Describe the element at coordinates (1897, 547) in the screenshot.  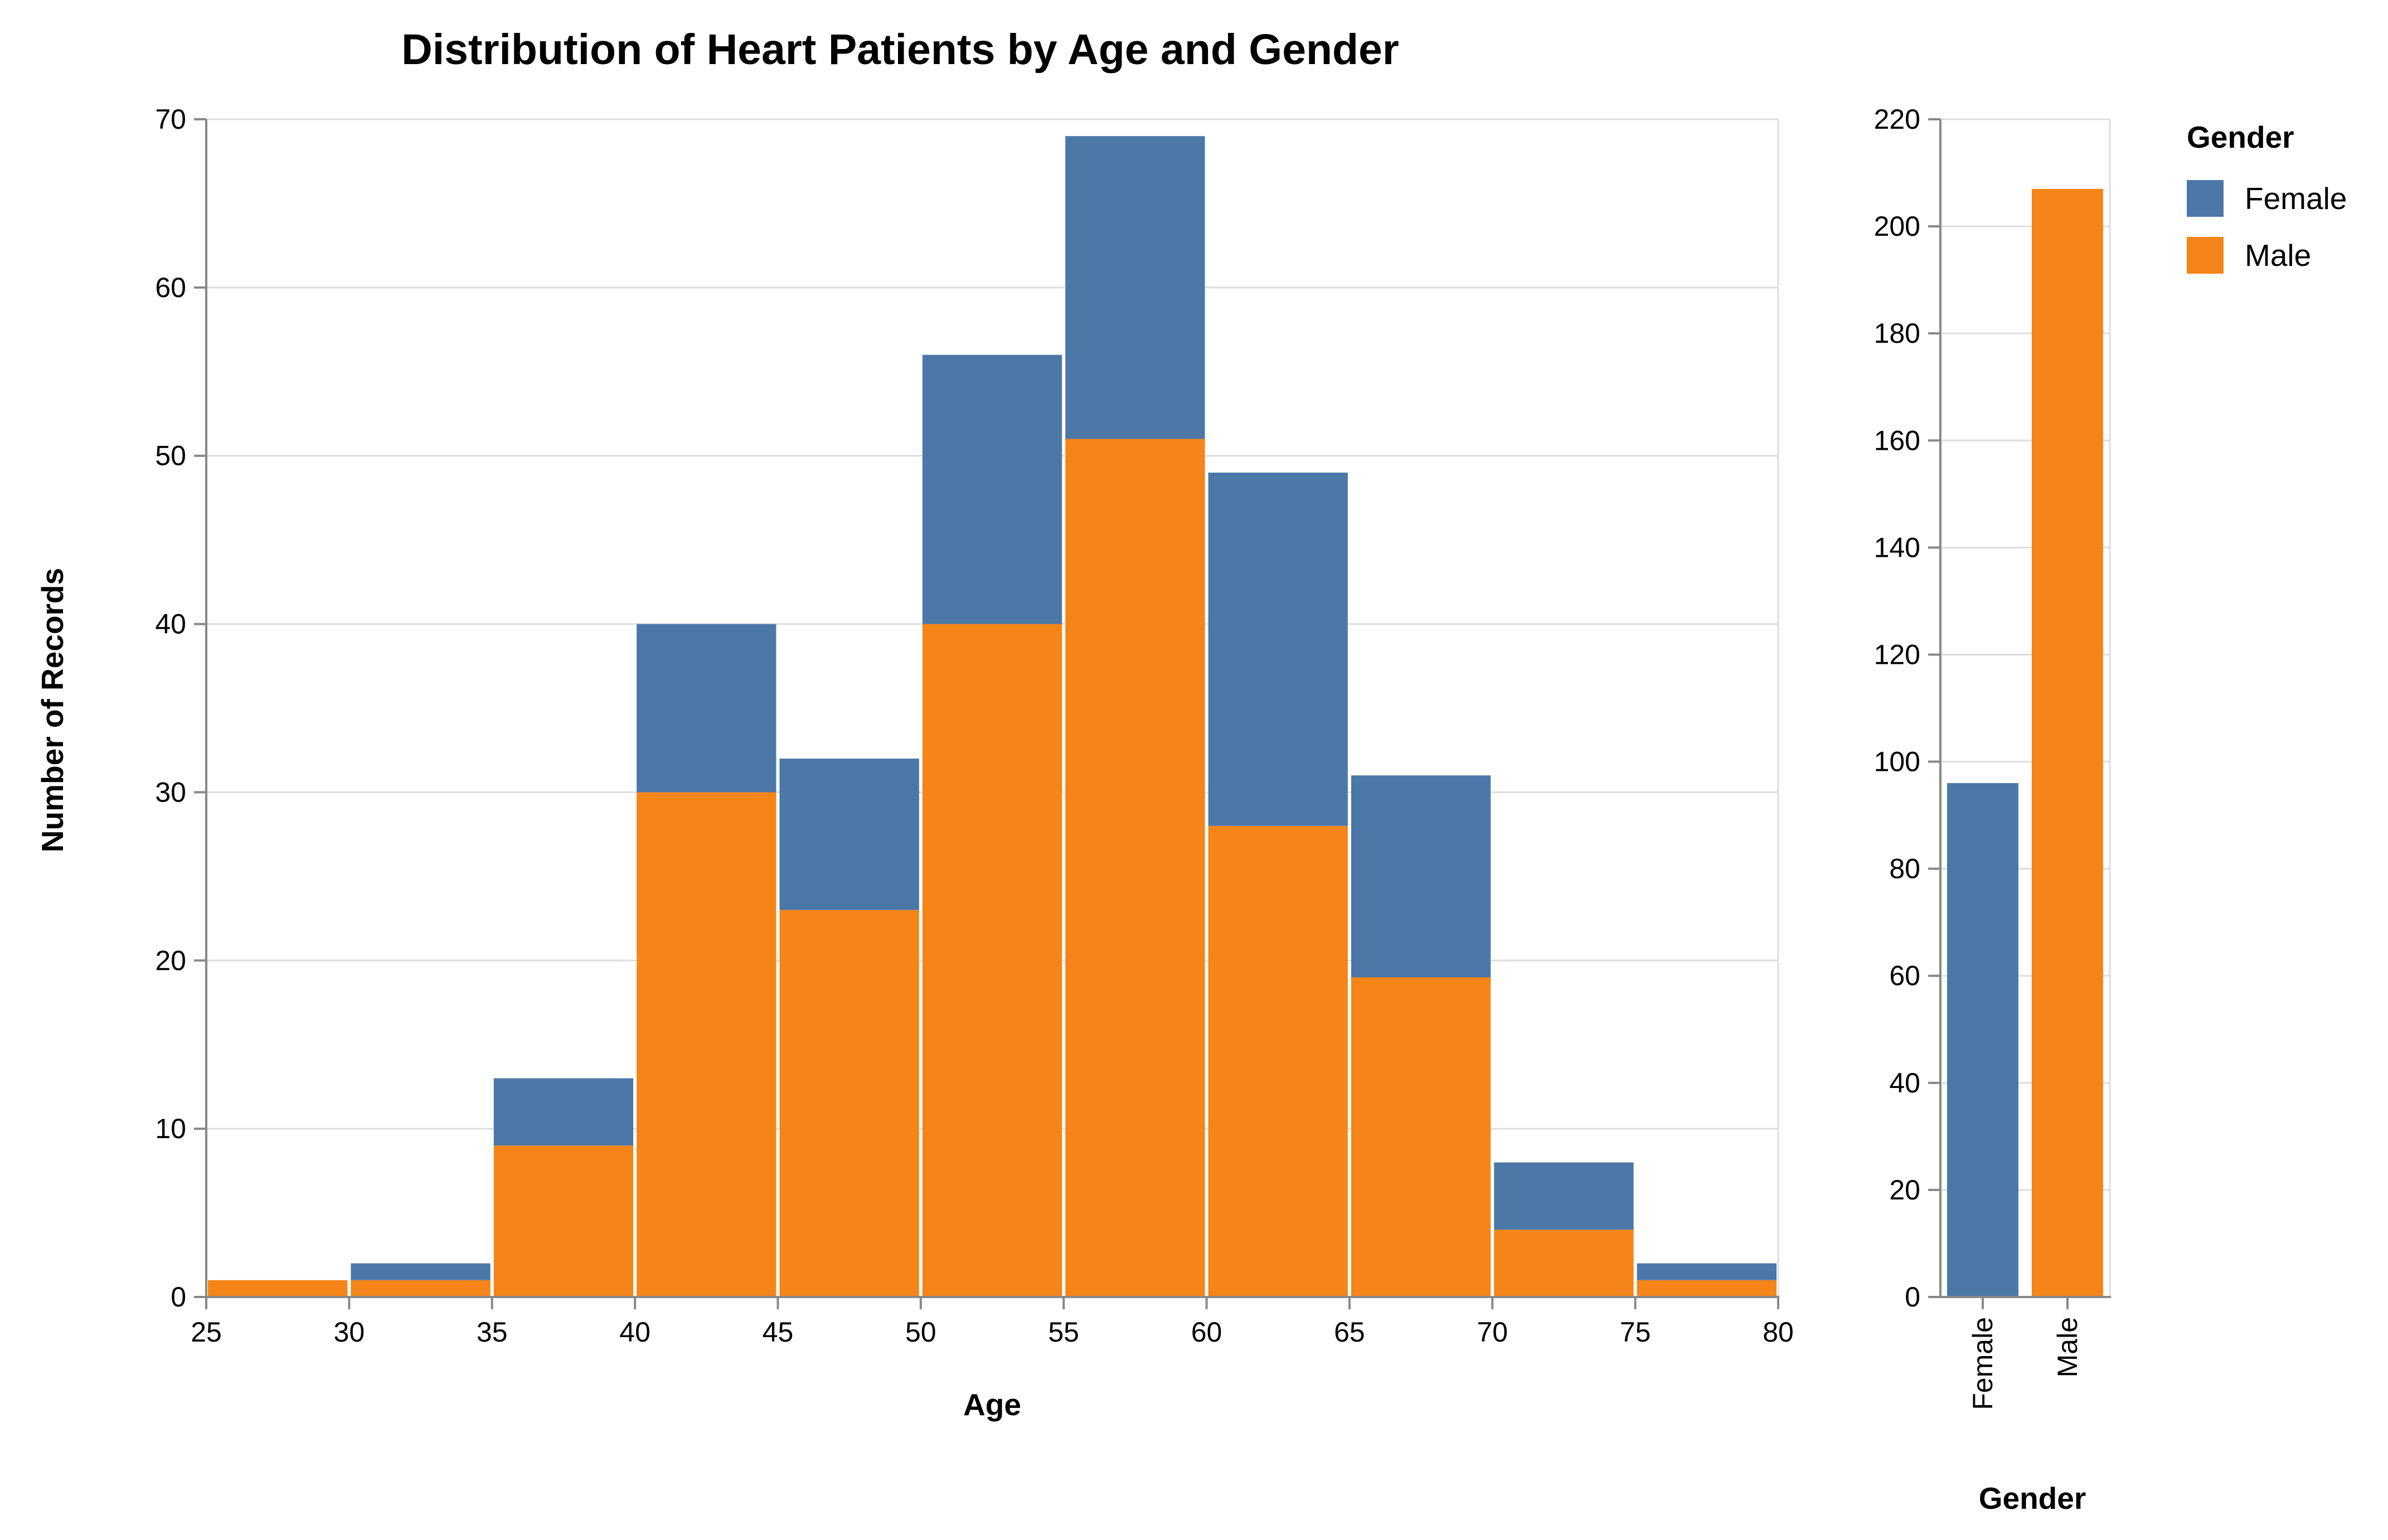
I see `side-y-tick-label: 140` at that location.